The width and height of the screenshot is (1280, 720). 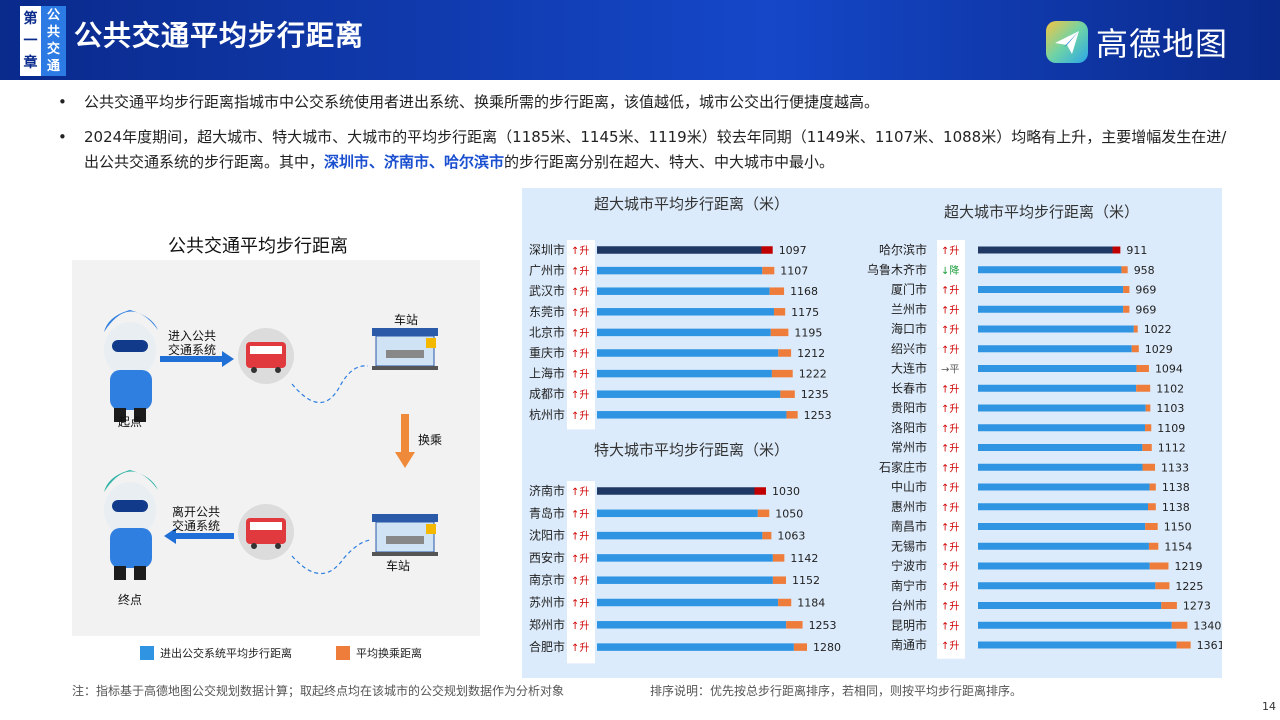 I want to click on mascot-start-icon, so click(x=131, y=366).